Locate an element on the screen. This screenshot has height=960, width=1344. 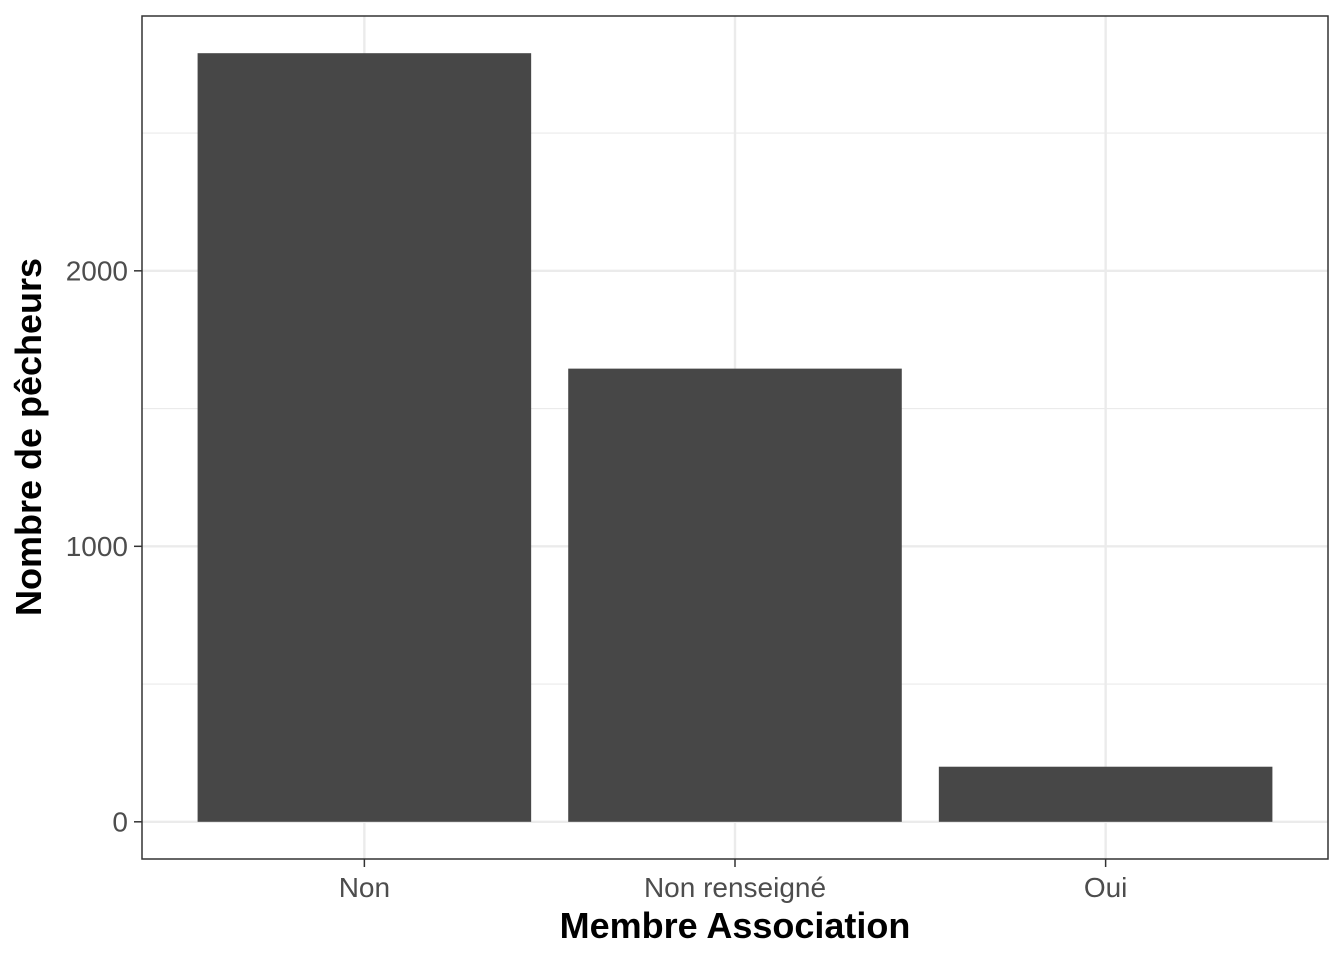
x-axis-title: Membre Association is located at coordinates (735, 925).